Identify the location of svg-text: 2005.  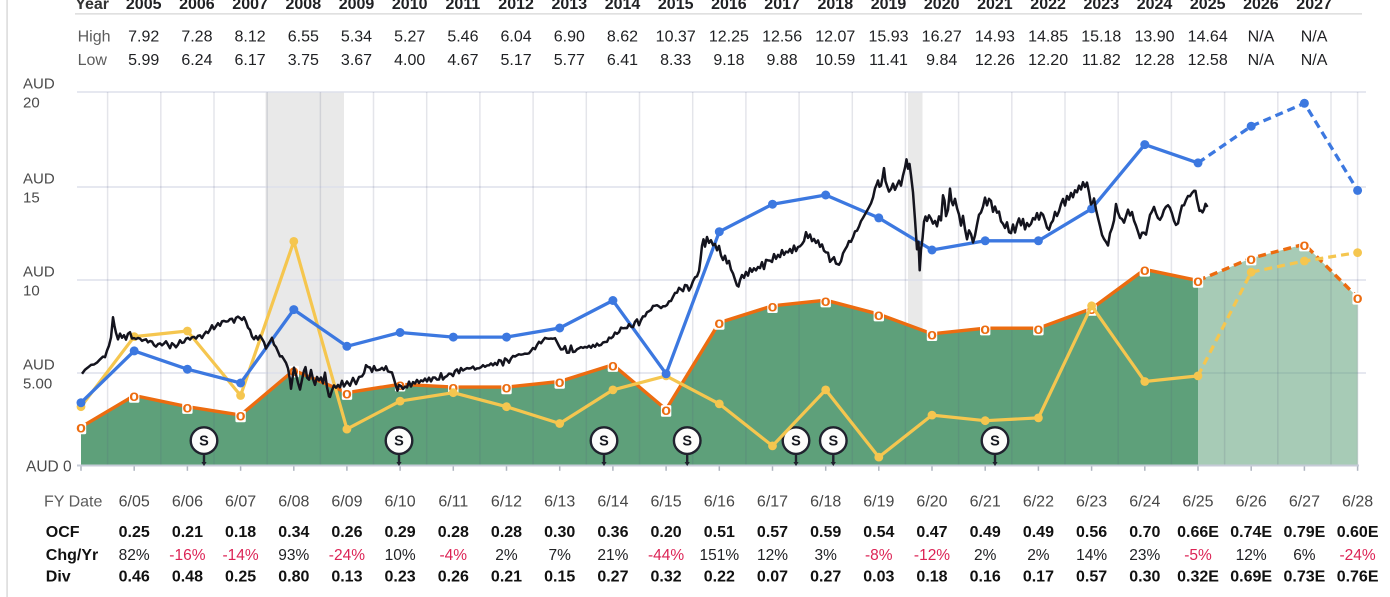
(144, 6).